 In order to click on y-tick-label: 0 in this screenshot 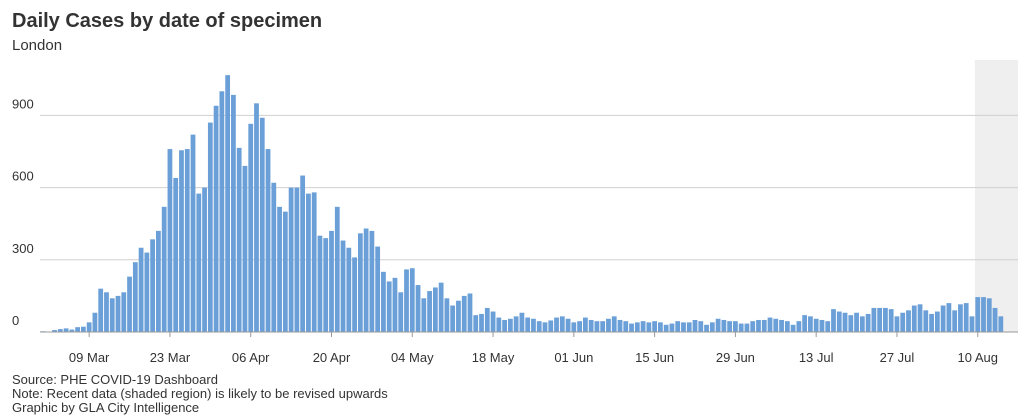, I will do `click(15, 320)`.